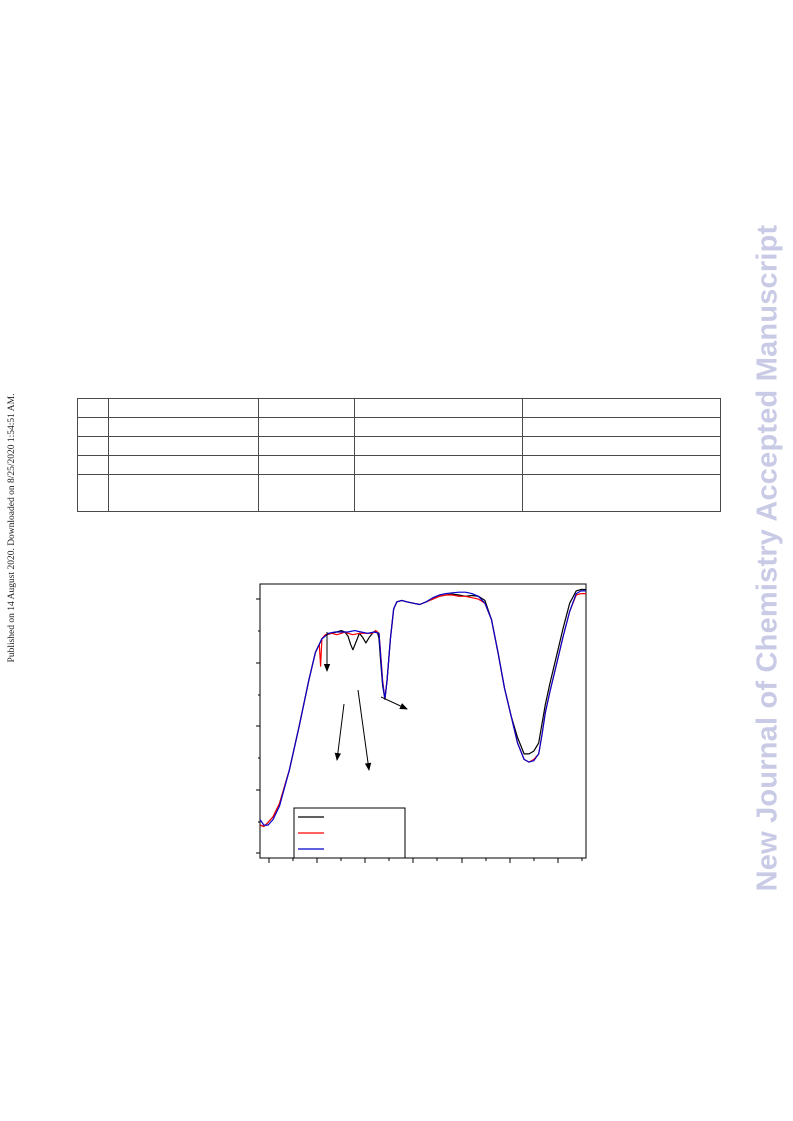 Image resolution: width=793 pixels, height=1121 pixels. Describe the element at coordinates (258, 726) in the screenshot. I see `y-axis-ticks` at that location.